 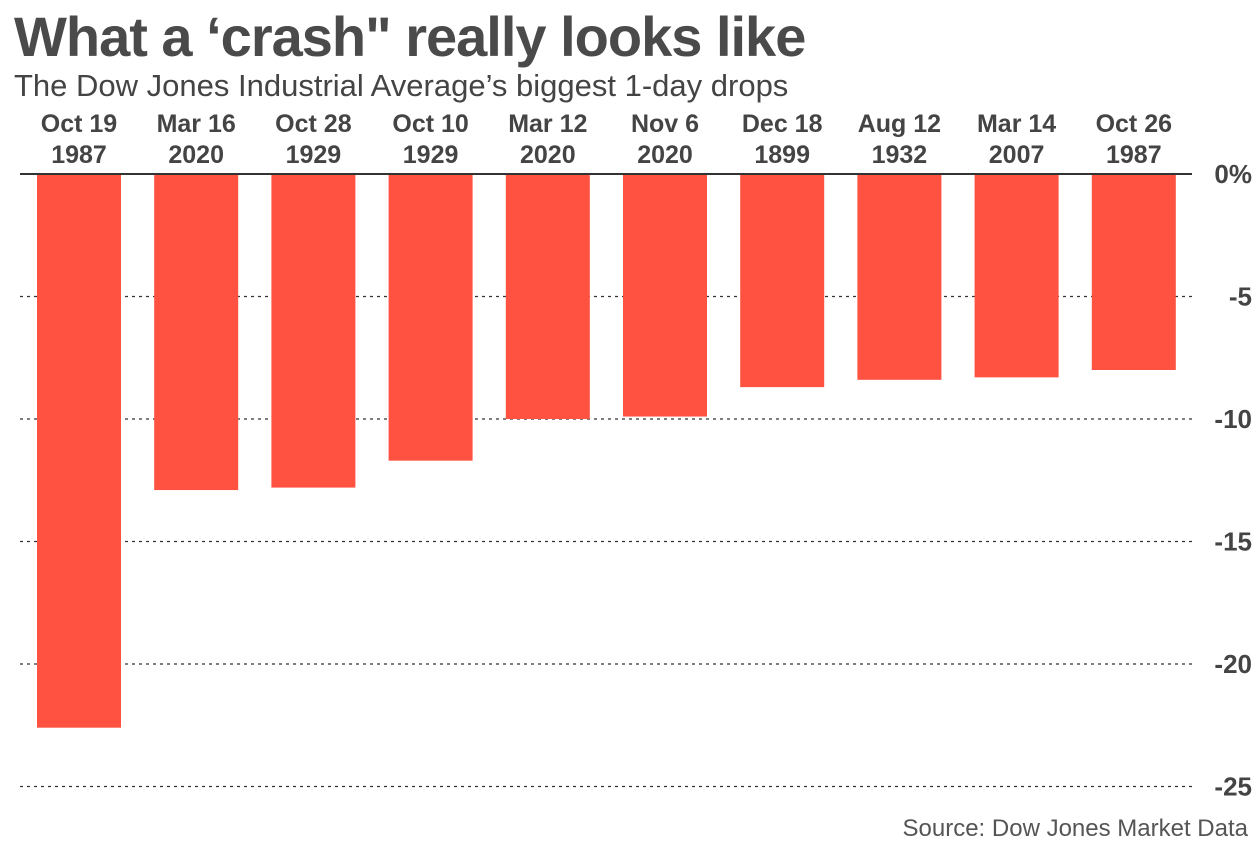 I want to click on y-tick-label: -25, so click(x=1233, y=787).